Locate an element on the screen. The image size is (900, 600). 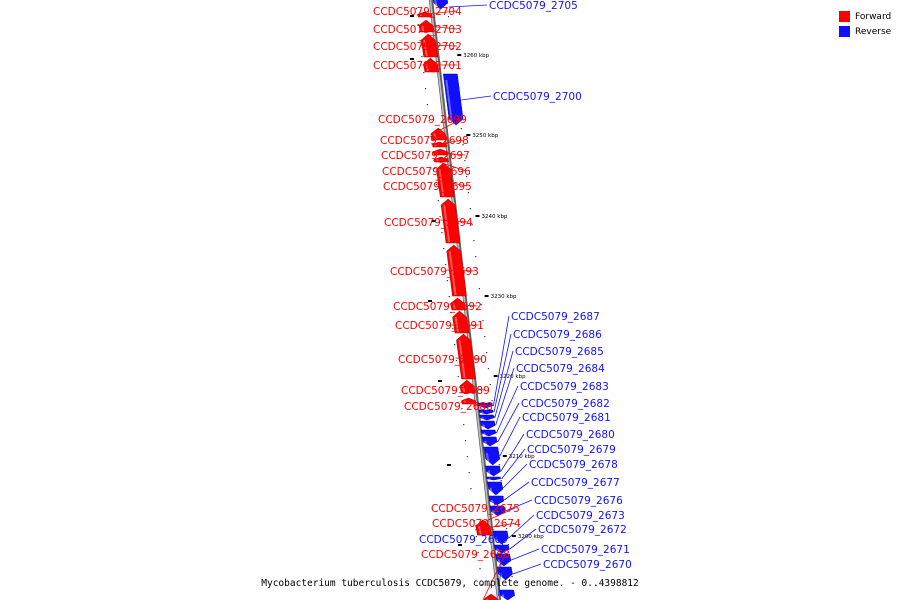
gene-label-2695: CCDC5079_2695 is located at coordinates (427, 187).